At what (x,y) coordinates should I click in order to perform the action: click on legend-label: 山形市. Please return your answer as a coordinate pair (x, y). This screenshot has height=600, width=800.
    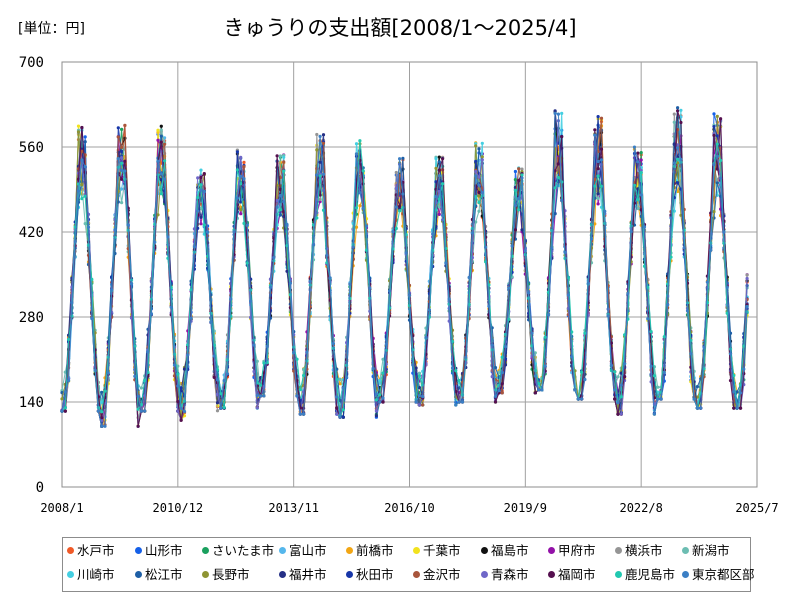
    Looking at the image, I should click on (164, 550).